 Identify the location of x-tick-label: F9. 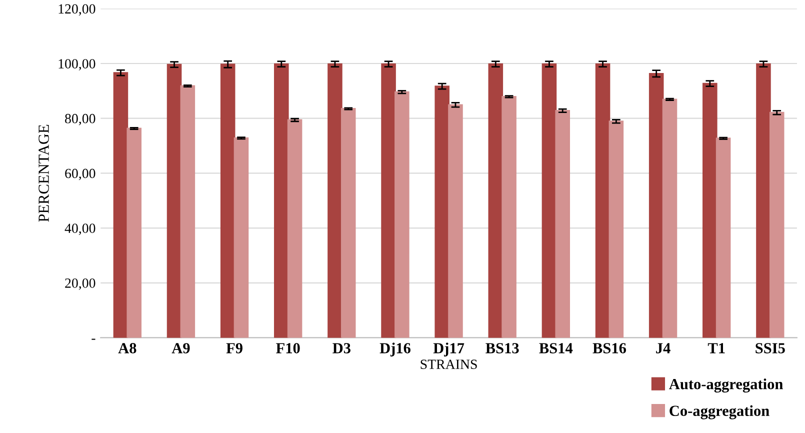
(234, 348).